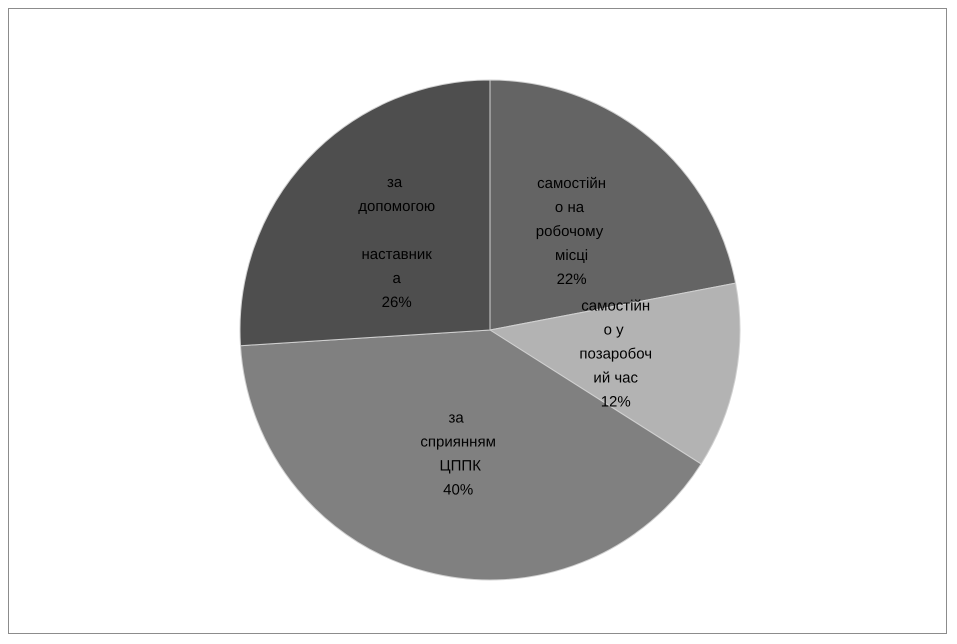 The width and height of the screenshot is (957, 644). I want to click on slice-label: за сприянням ЦППК, so click(458, 441).